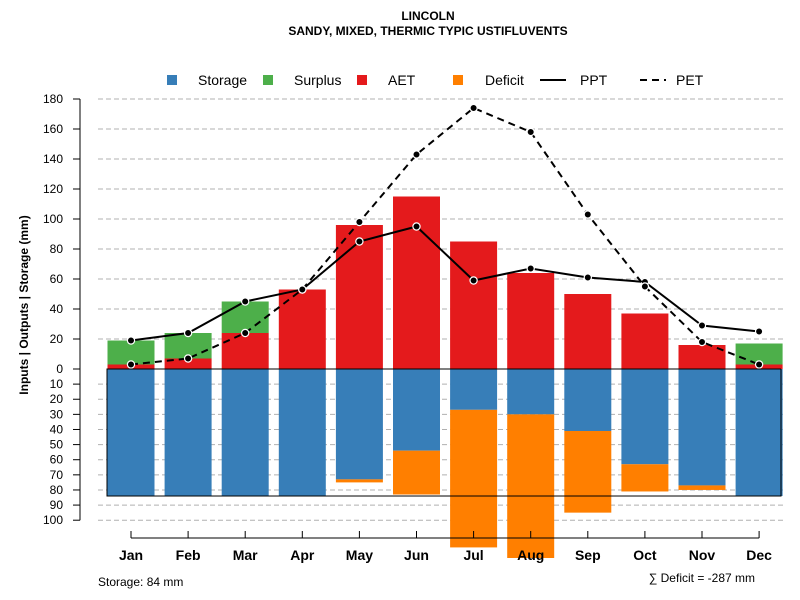 This screenshot has width=800, height=600. What do you see at coordinates (188, 555) in the screenshot?
I see `month-label: Feb` at bounding box center [188, 555].